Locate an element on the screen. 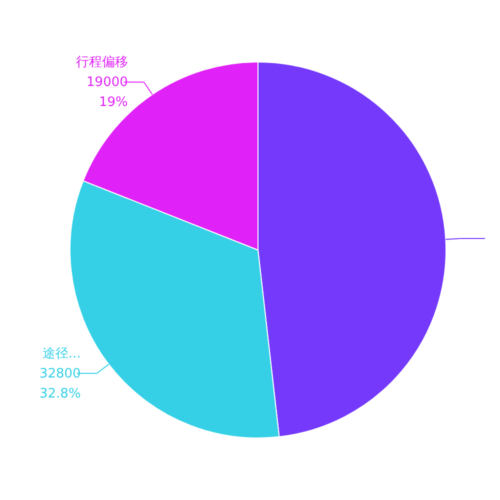  data-label: 19000 19% is located at coordinates (107, 92).